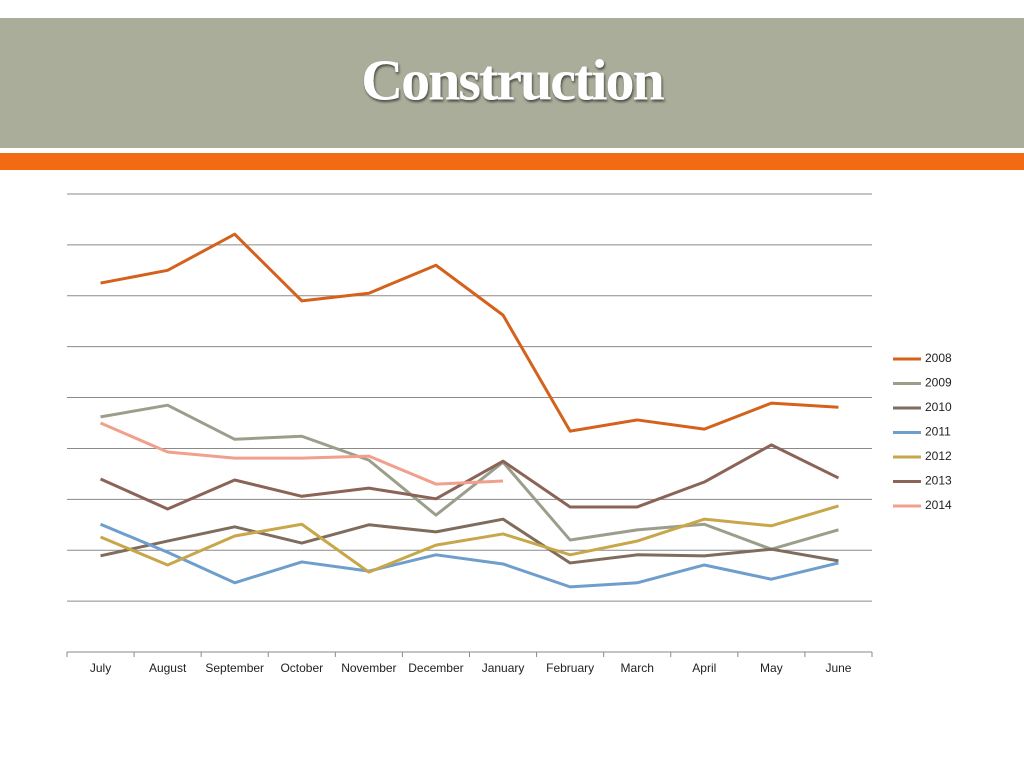 Image resolution: width=1024 pixels, height=768 pixels. What do you see at coordinates (938, 432) in the screenshot?
I see `legend-label: 2011` at bounding box center [938, 432].